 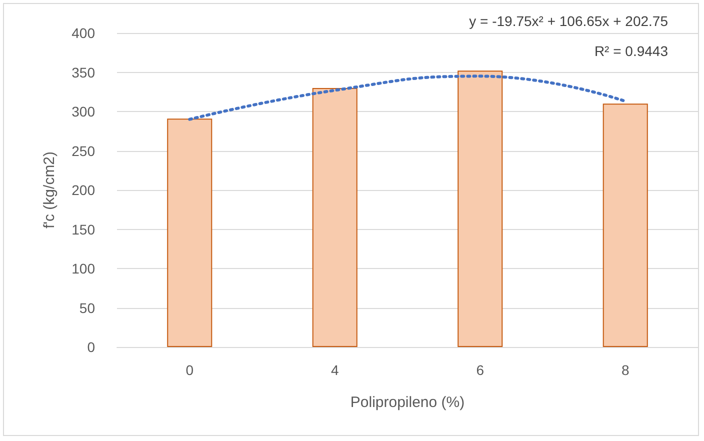 What do you see at coordinates (49, 190) in the screenshot?
I see `y-axis-title: f'c (kg/cm2)` at bounding box center [49, 190].